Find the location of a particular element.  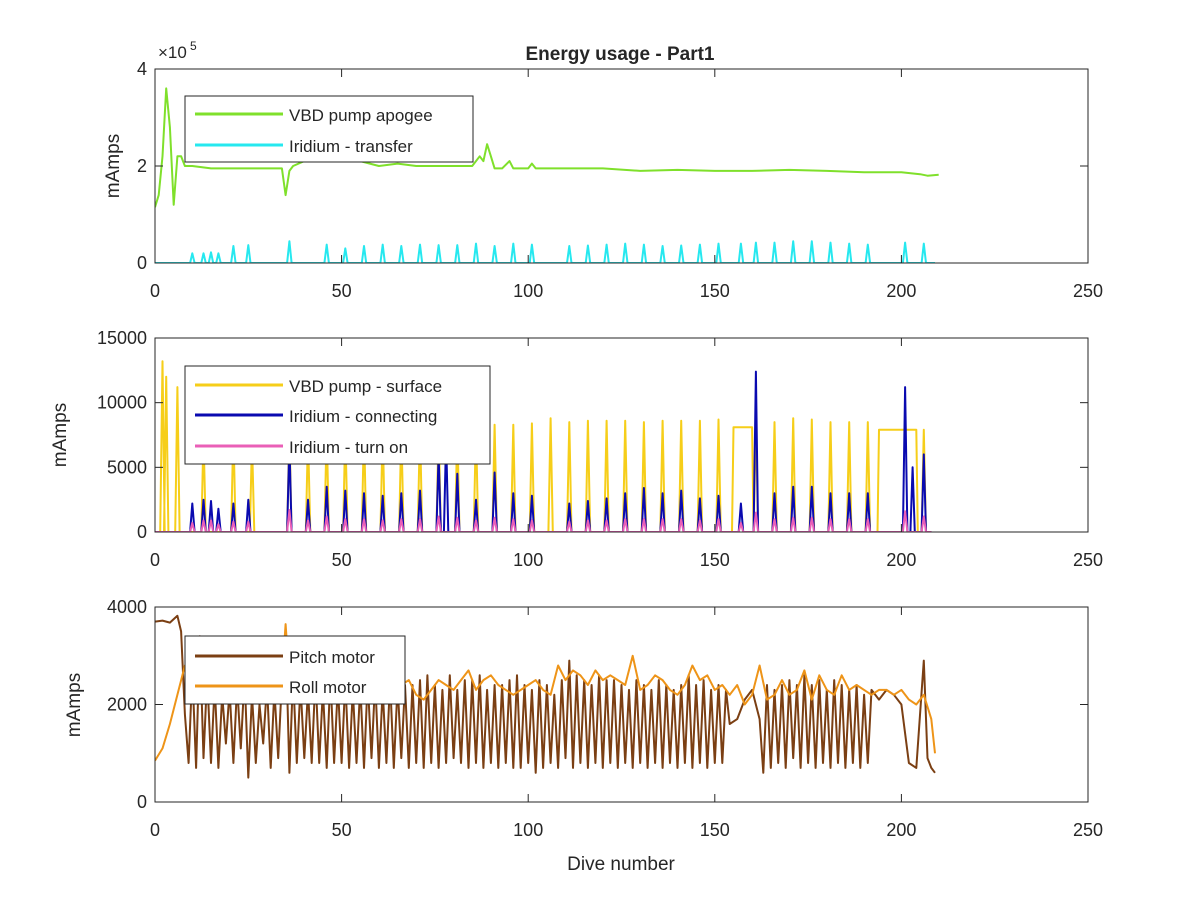

y-exponent: 5 is located at coordinates (193, 46).